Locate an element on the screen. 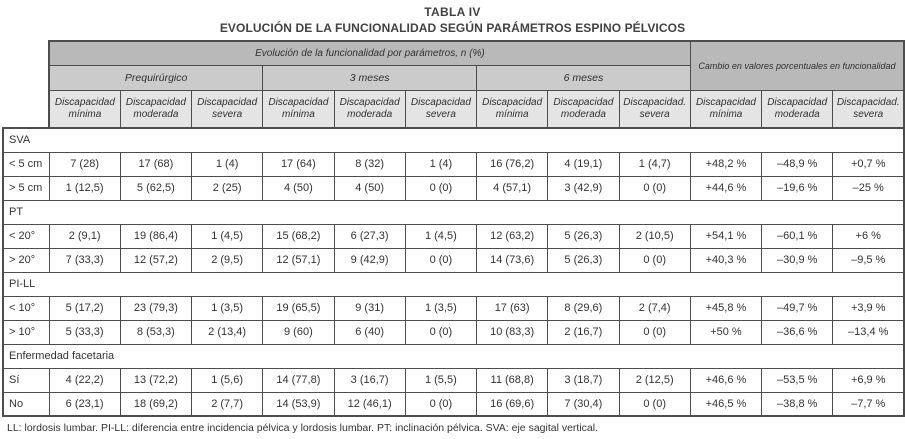 This screenshot has height=439, width=905. section-label: PT is located at coordinates (453, 212).